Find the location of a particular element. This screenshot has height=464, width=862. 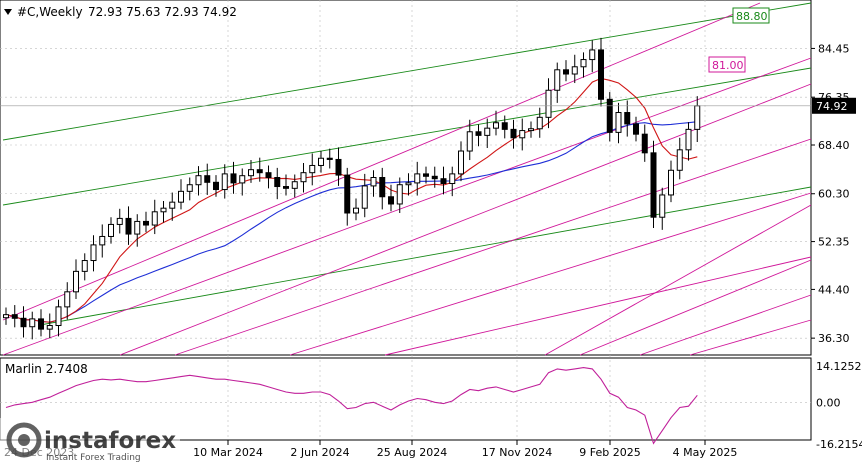

marlin-tick-label: -16.2154 is located at coordinates (839, 444).